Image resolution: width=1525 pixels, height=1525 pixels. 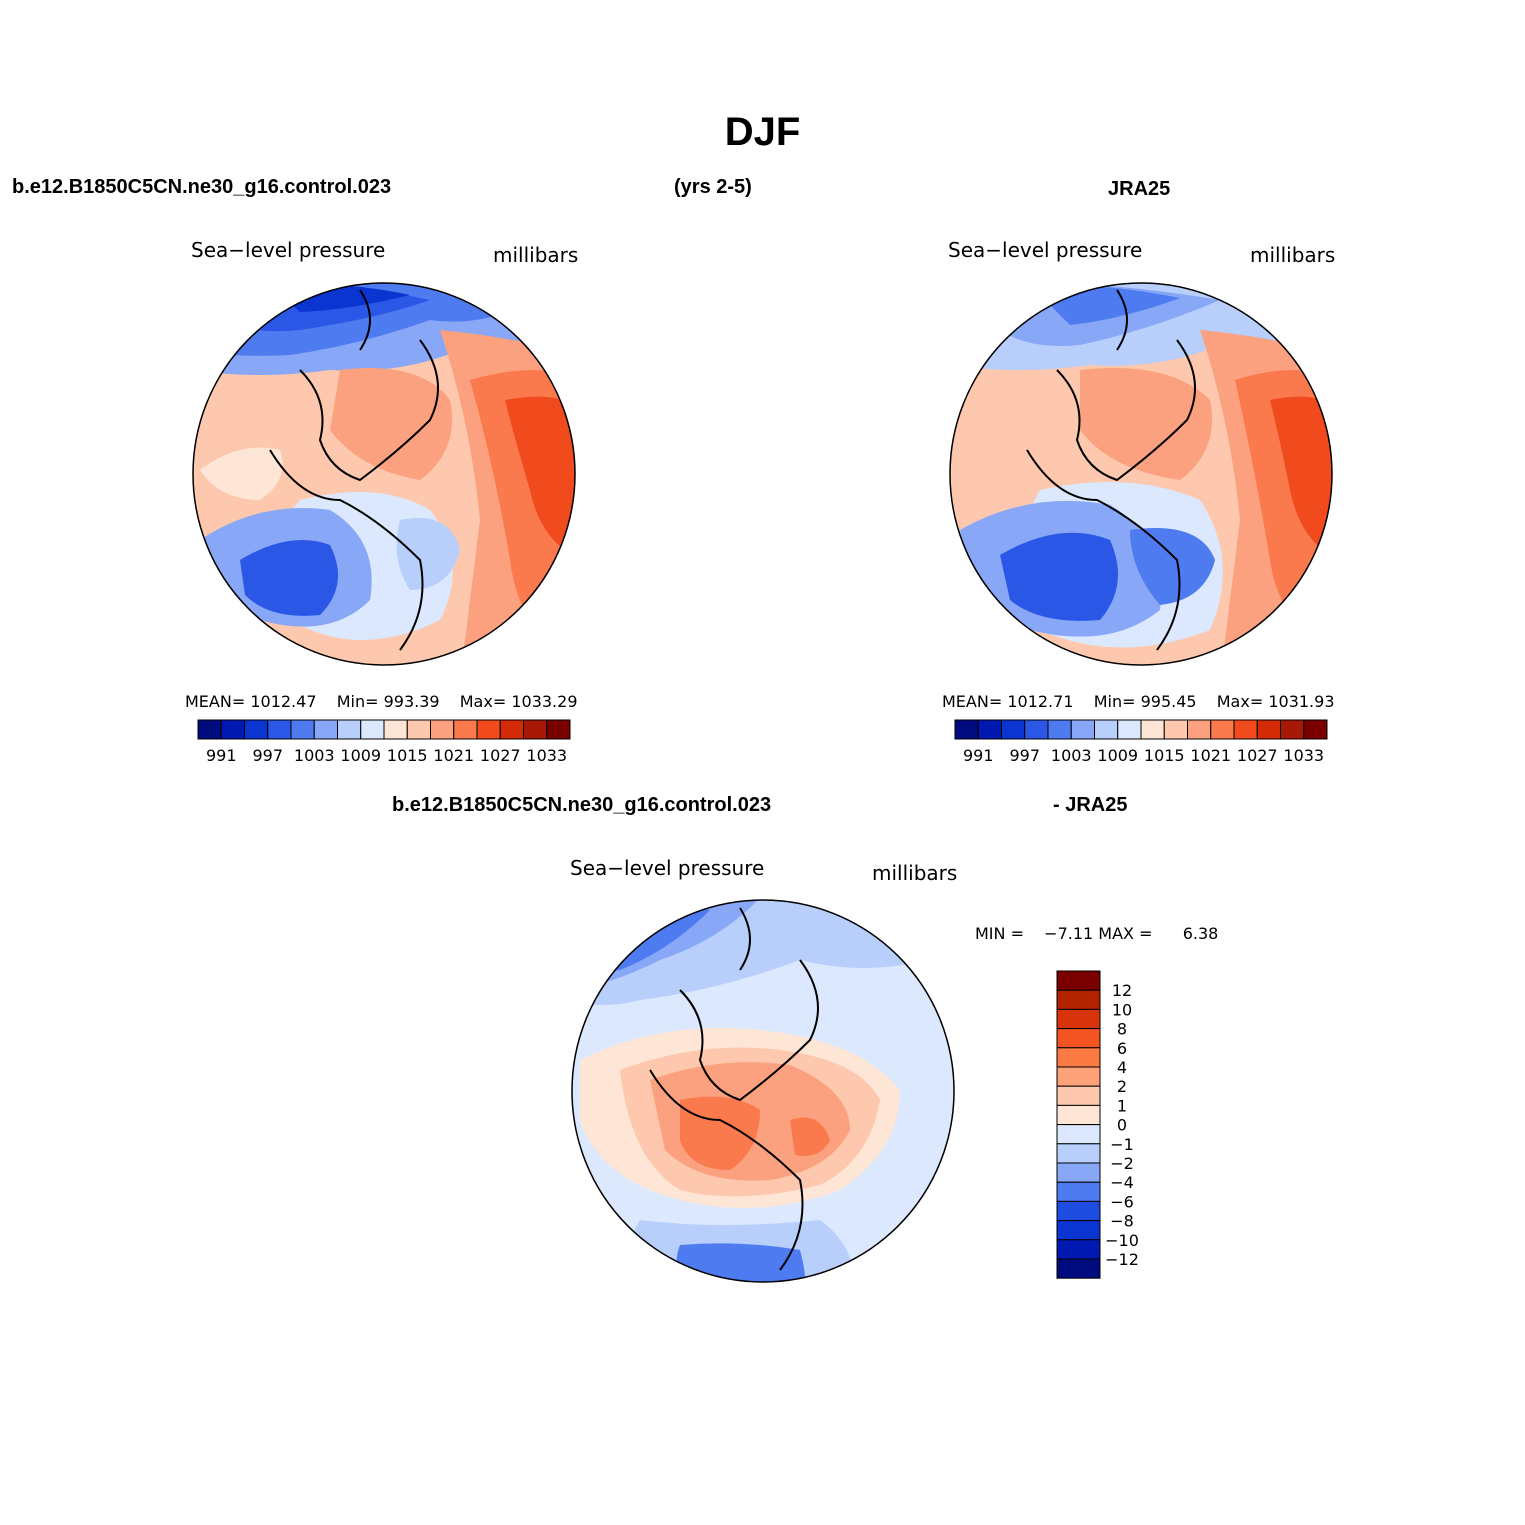 What do you see at coordinates (1122, 1029) in the screenshot?
I see `diff-colorbar-tick-label: 8` at bounding box center [1122, 1029].